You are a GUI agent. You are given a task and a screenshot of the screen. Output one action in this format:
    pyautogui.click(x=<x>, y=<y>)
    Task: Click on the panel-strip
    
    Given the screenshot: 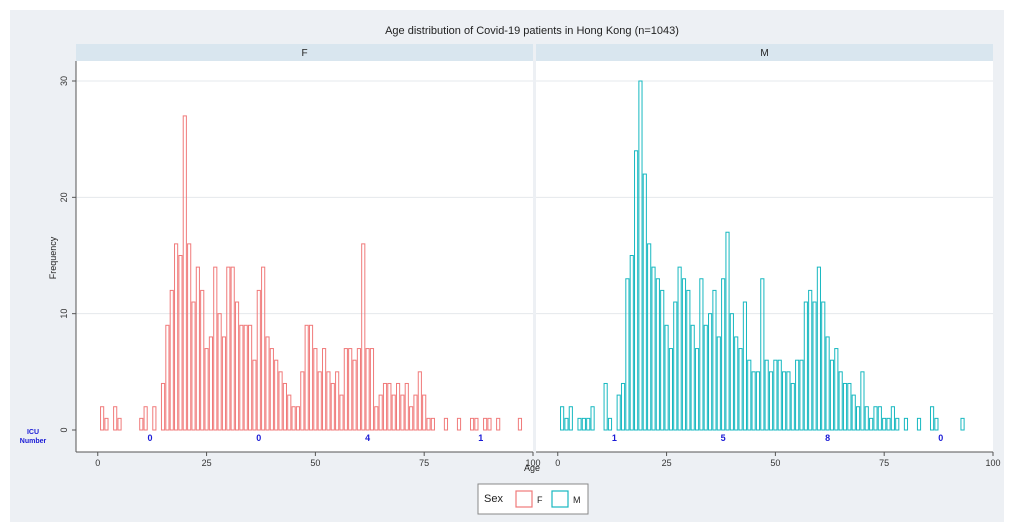 What is the action you would take?
    pyautogui.click(x=304, y=52)
    